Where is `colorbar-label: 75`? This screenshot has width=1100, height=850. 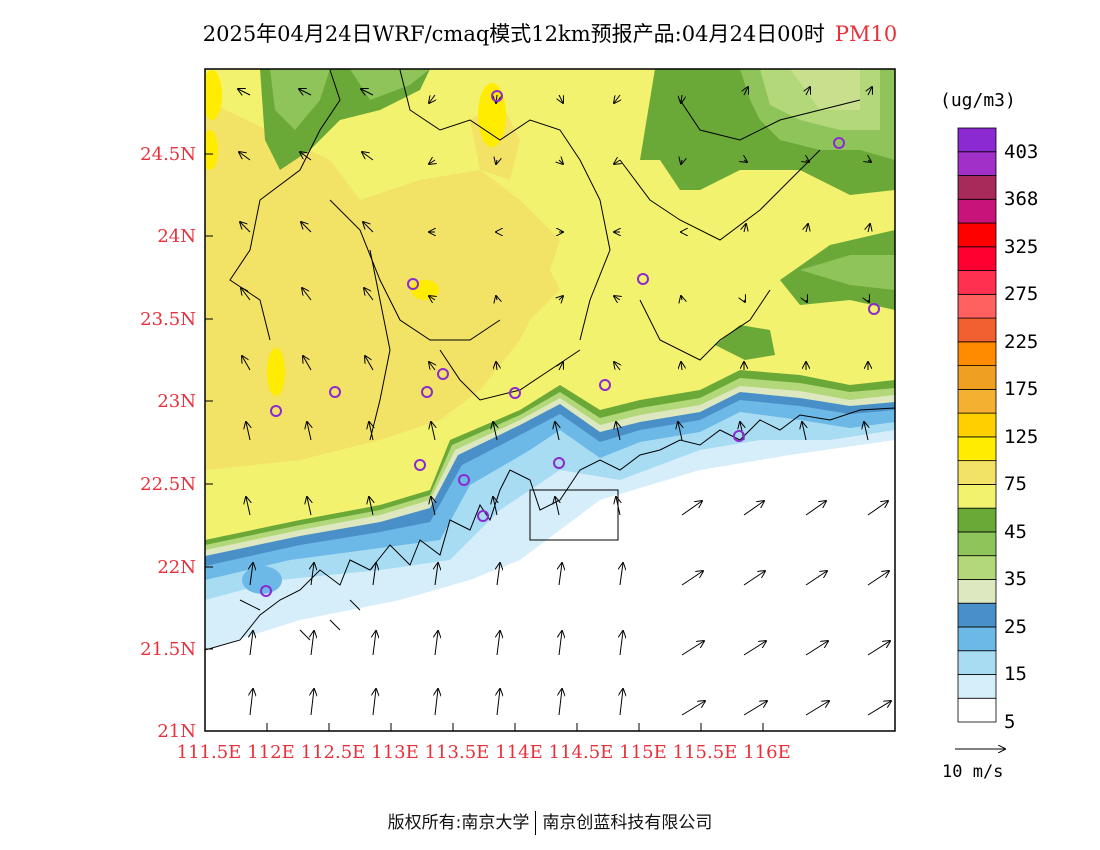 colorbar-label: 75 is located at coordinates (1015, 484).